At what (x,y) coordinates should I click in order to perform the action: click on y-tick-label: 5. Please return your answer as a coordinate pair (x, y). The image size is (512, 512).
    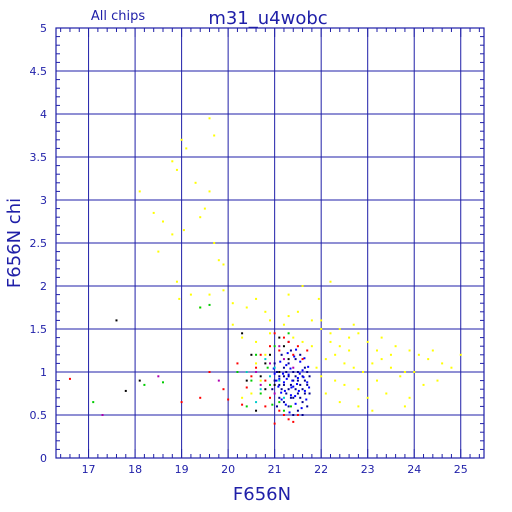
    Looking at the image, I should click on (43, 28).